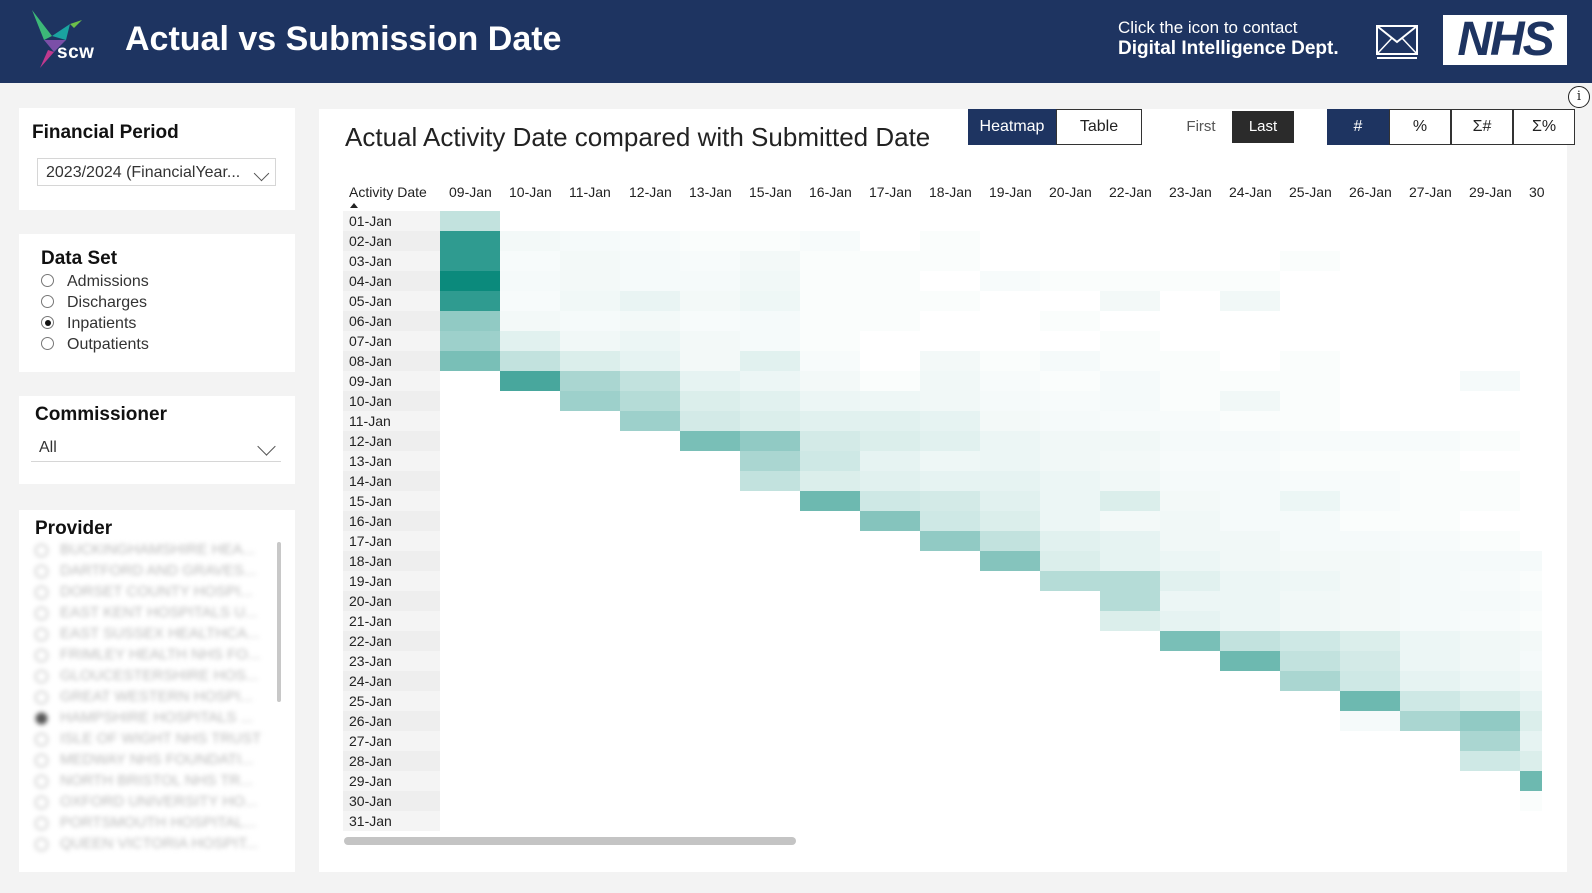 This screenshot has height=893, width=1592. Describe the element at coordinates (354, 205) in the screenshot. I see `sort-ascending-icon` at that location.